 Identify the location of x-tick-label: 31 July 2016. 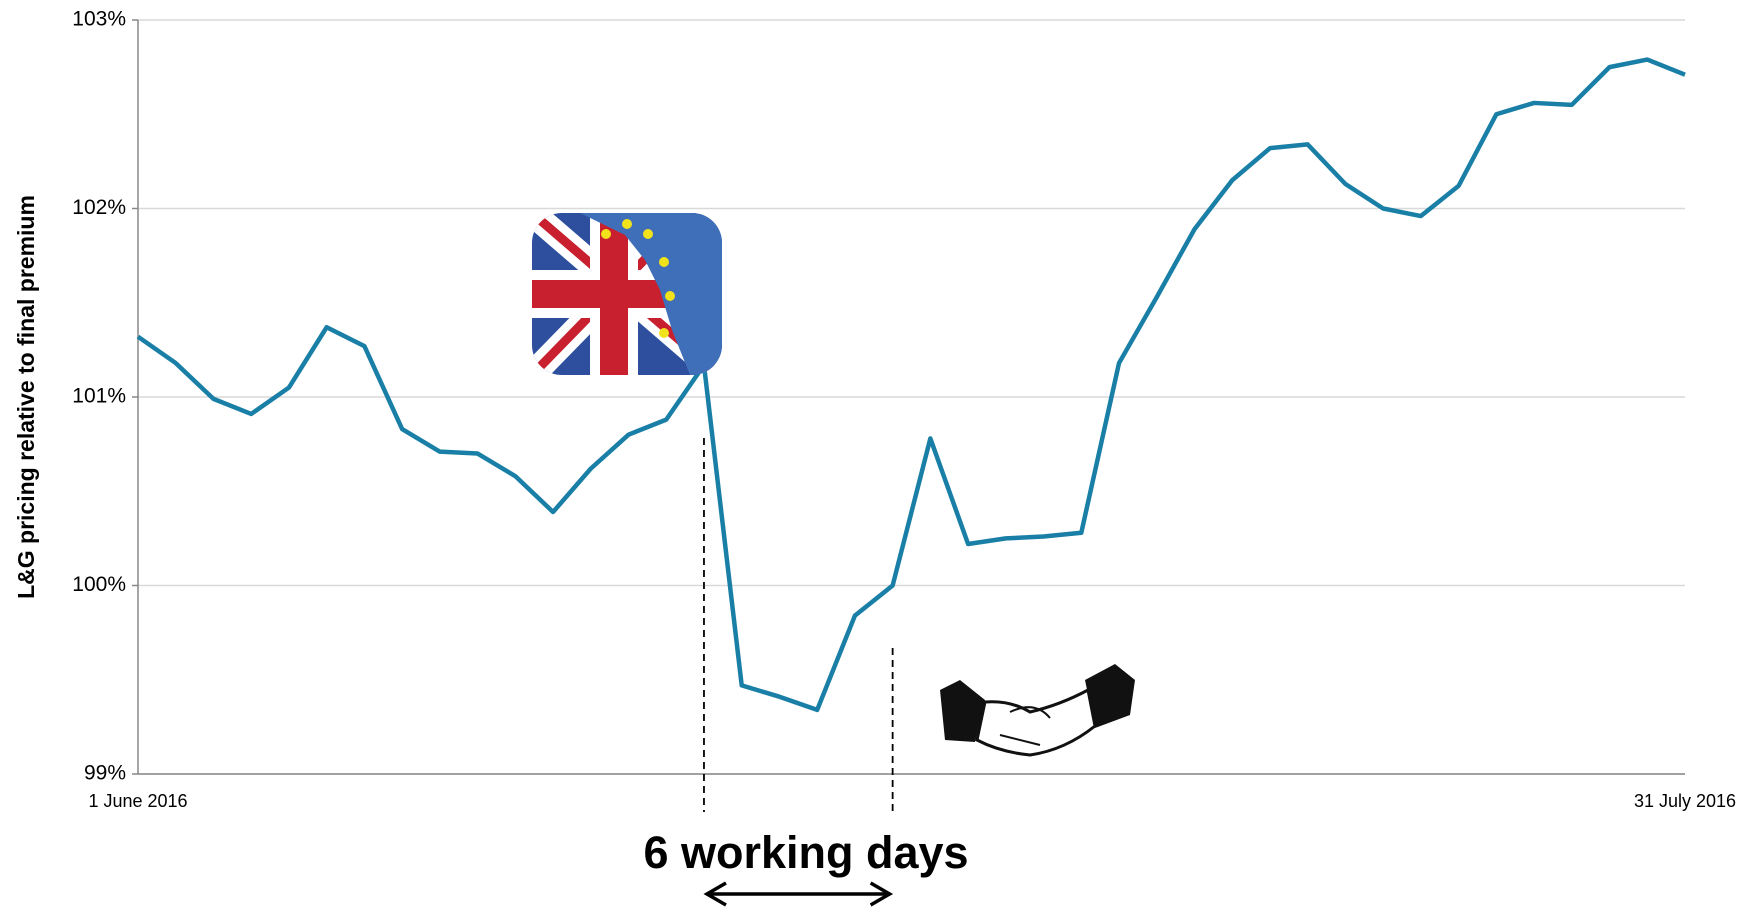
(1685, 801).